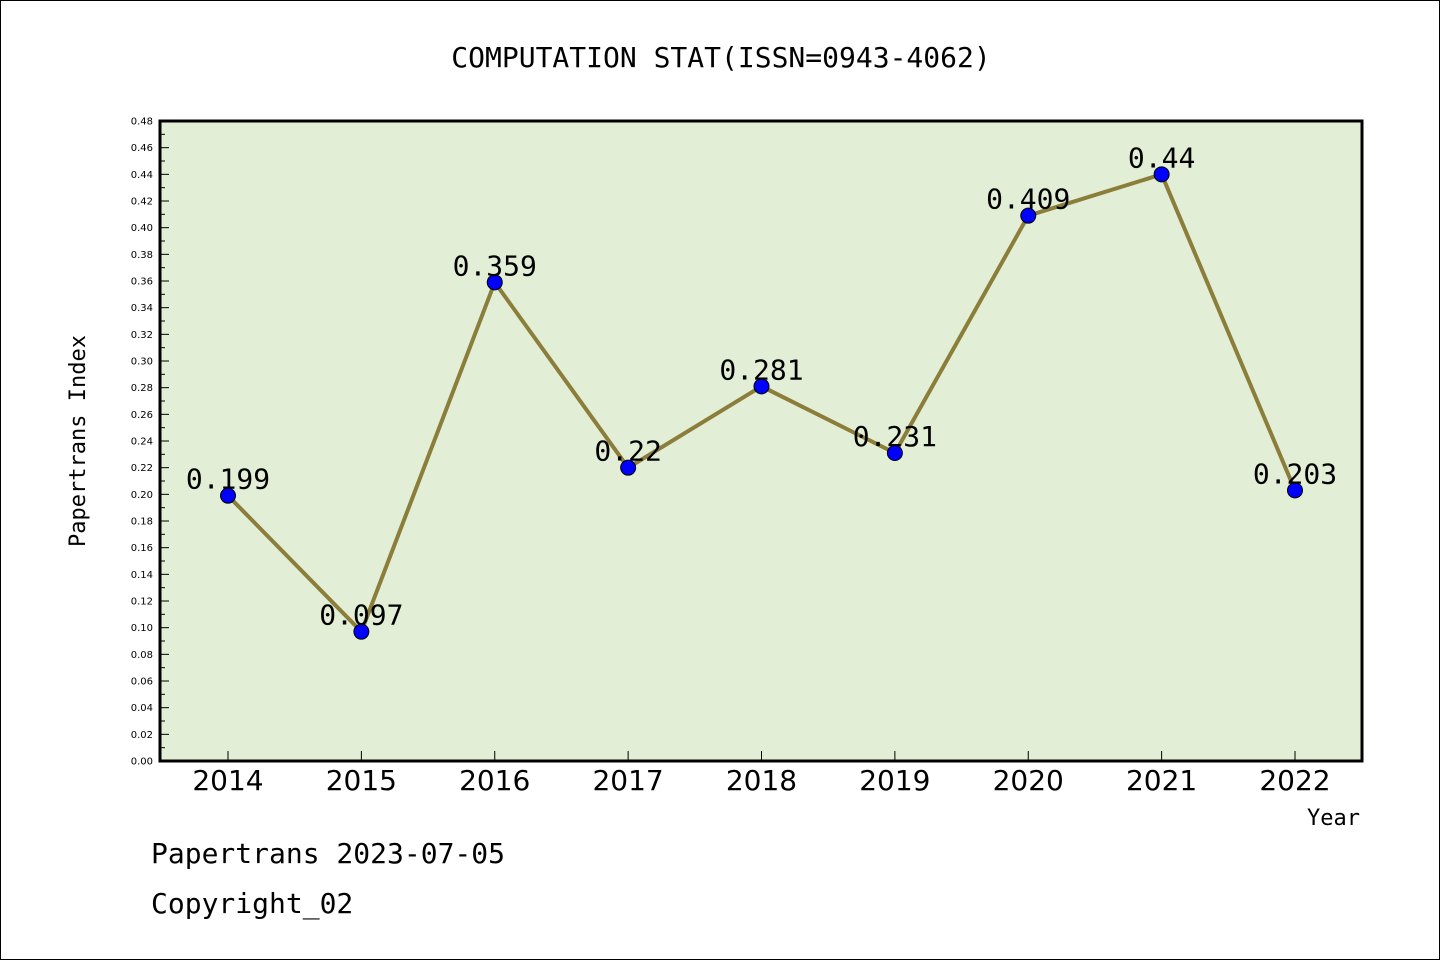 This screenshot has width=1440, height=960. What do you see at coordinates (78, 441) in the screenshot?
I see `y-axis-title: Papertrans Index` at bounding box center [78, 441].